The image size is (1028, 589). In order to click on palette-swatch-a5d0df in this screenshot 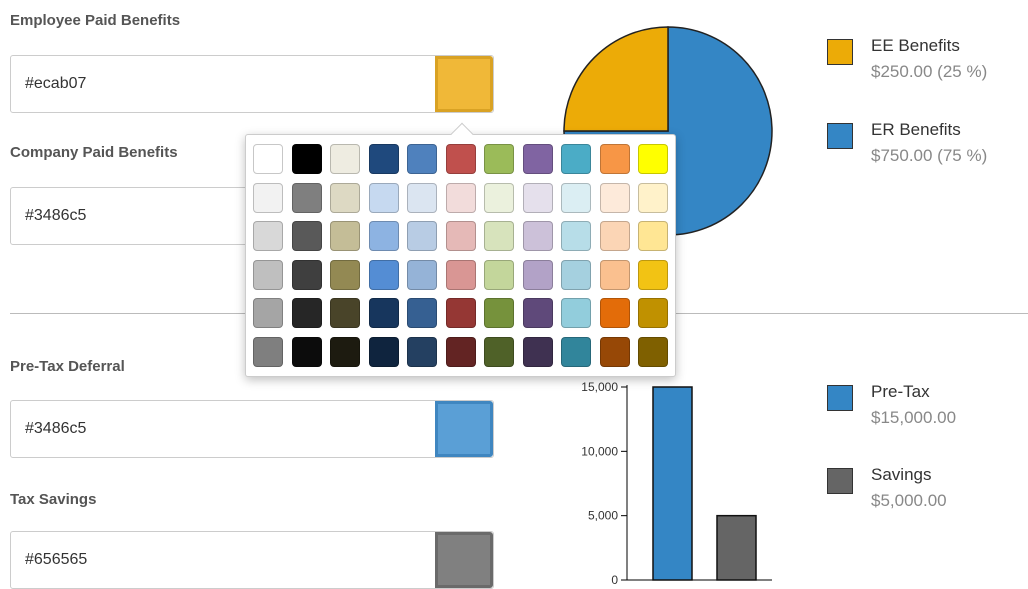, I will do `click(576, 275)`.